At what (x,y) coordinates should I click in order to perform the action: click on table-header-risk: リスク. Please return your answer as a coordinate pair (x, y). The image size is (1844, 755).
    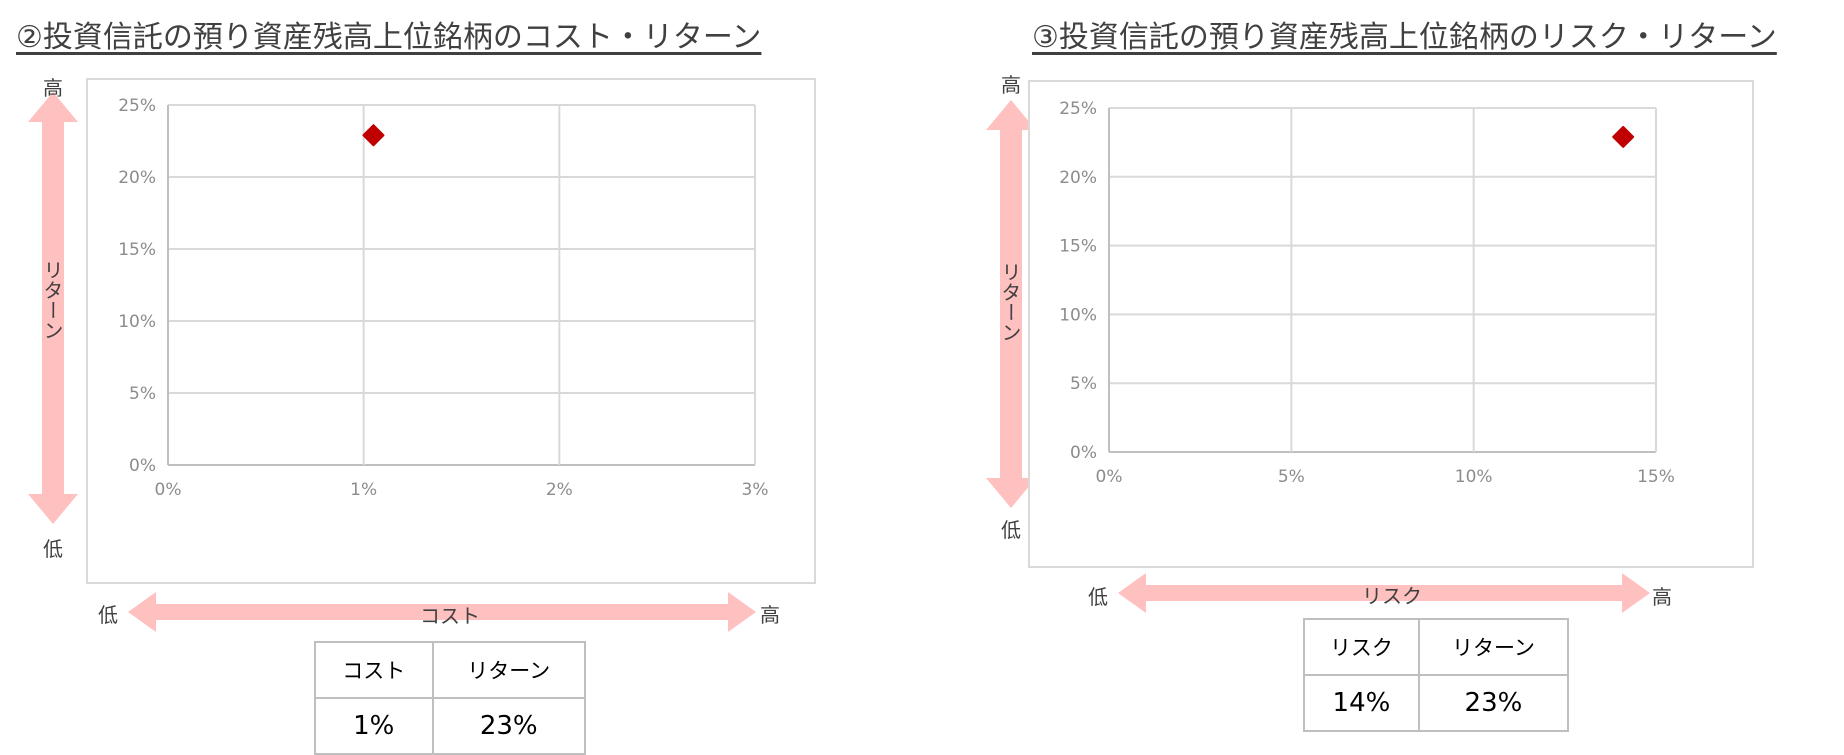
    Looking at the image, I should click on (1361, 647).